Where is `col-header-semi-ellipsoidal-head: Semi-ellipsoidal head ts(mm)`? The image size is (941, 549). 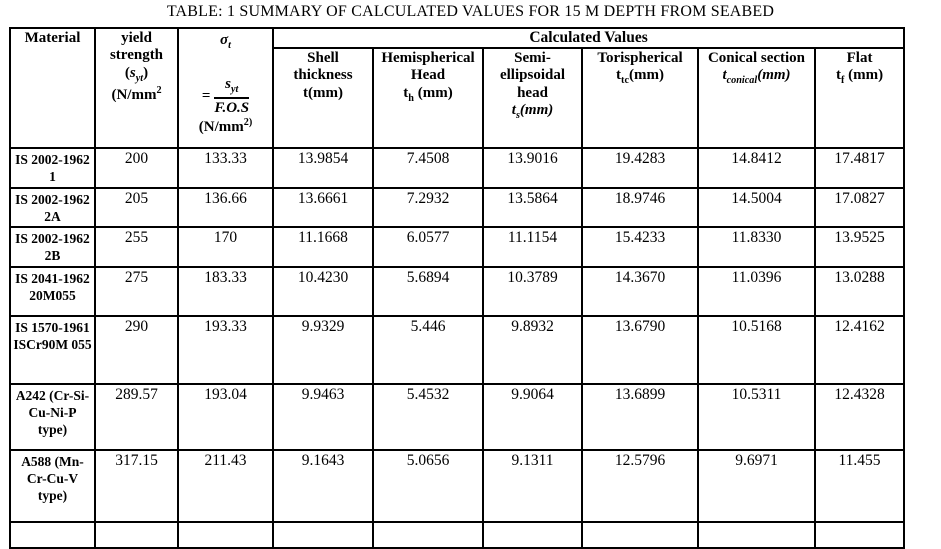 col-header-semi-ellipsoidal-head: Semi-ellipsoidal head ts(mm) is located at coordinates (532, 97).